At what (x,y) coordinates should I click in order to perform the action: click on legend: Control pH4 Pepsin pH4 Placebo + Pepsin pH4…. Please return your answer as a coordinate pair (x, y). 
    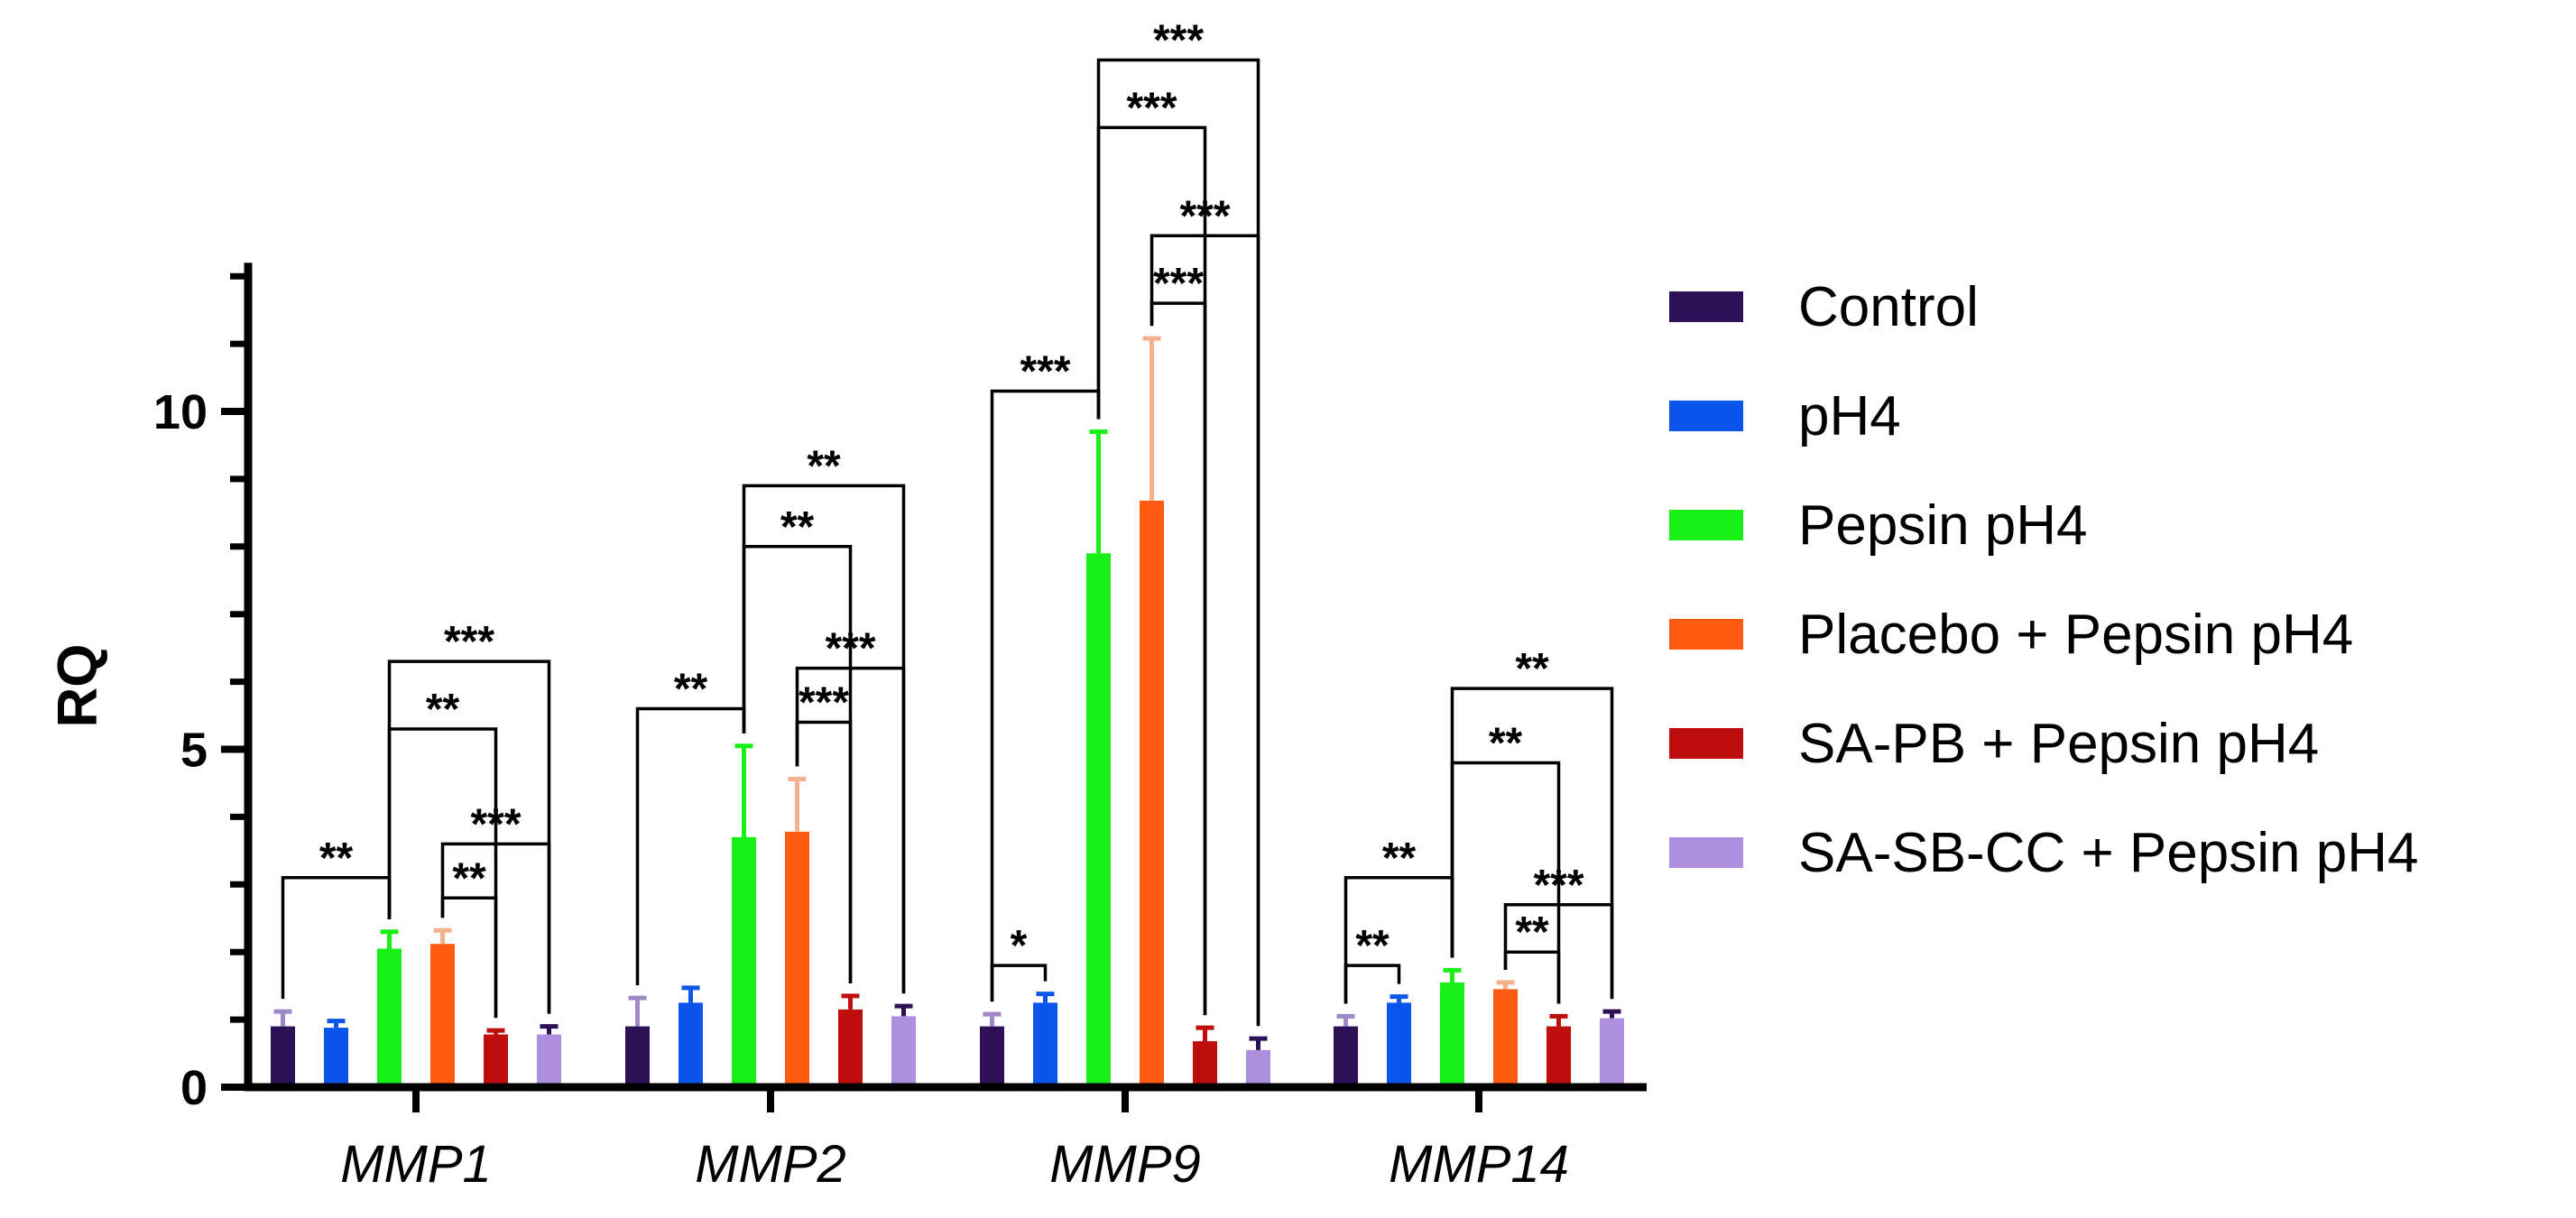
    Looking at the image, I should click on (2043, 580).